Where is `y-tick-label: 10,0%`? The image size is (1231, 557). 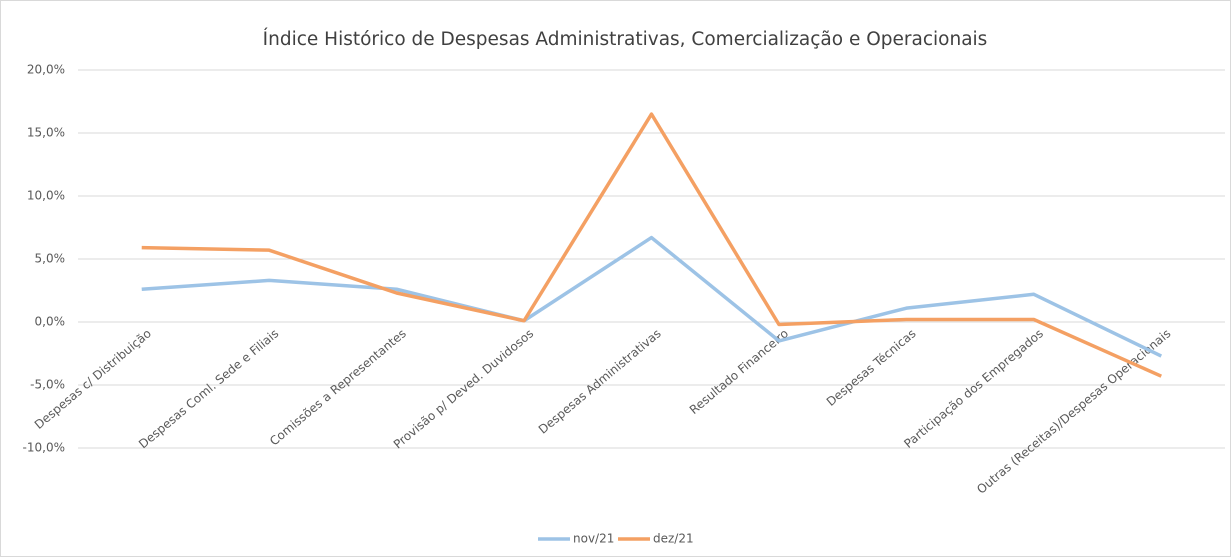 y-tick-label: 10,0% is located at coordinates (46, 196).